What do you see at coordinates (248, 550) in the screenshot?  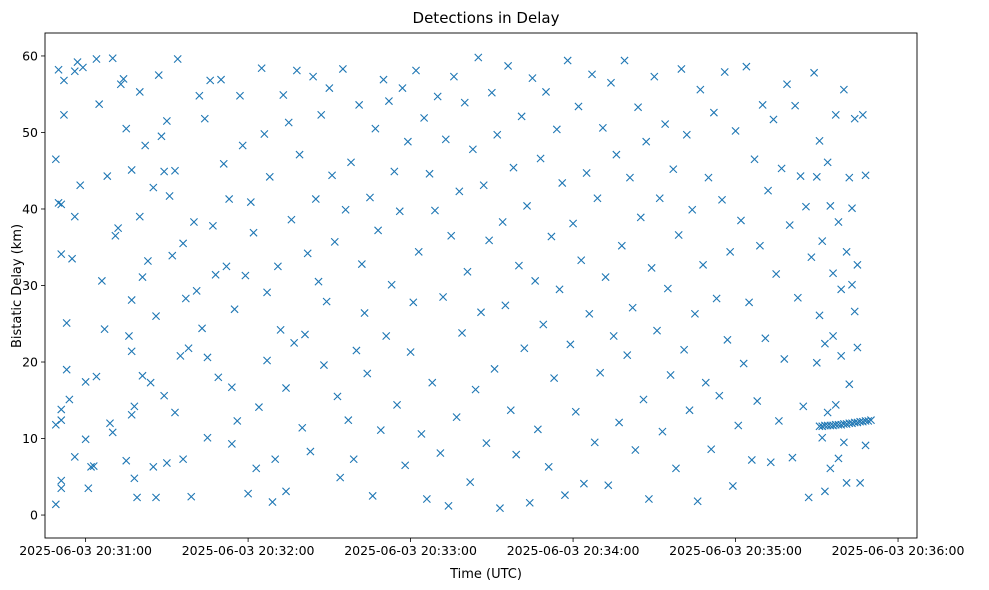 I see `x-tick-label: 2025-06-03 20:32:00` at bounding box center [248, 550].